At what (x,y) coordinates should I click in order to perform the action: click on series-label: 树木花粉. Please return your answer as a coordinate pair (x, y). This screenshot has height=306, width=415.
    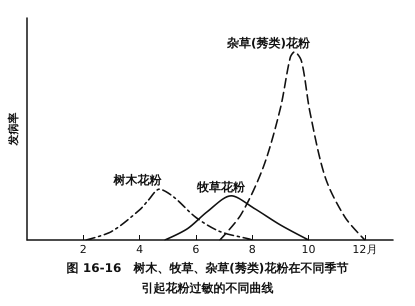
    Looking at the image, I should click on (137, 180).